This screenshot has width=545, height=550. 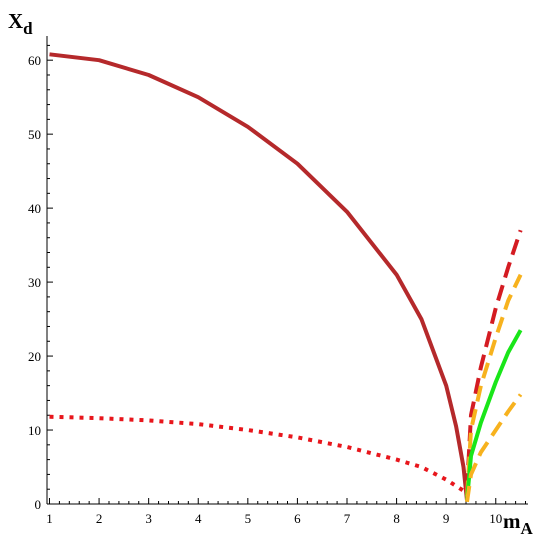 I want to click on series-right-dashed-orange-lower, so click(x=494, y=448).